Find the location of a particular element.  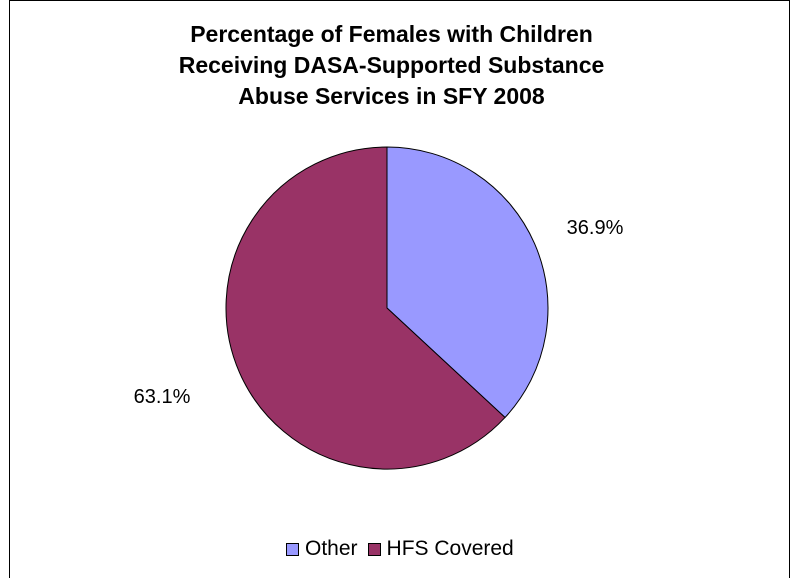

legend-swatch-other is located at coordinates (292, 549).